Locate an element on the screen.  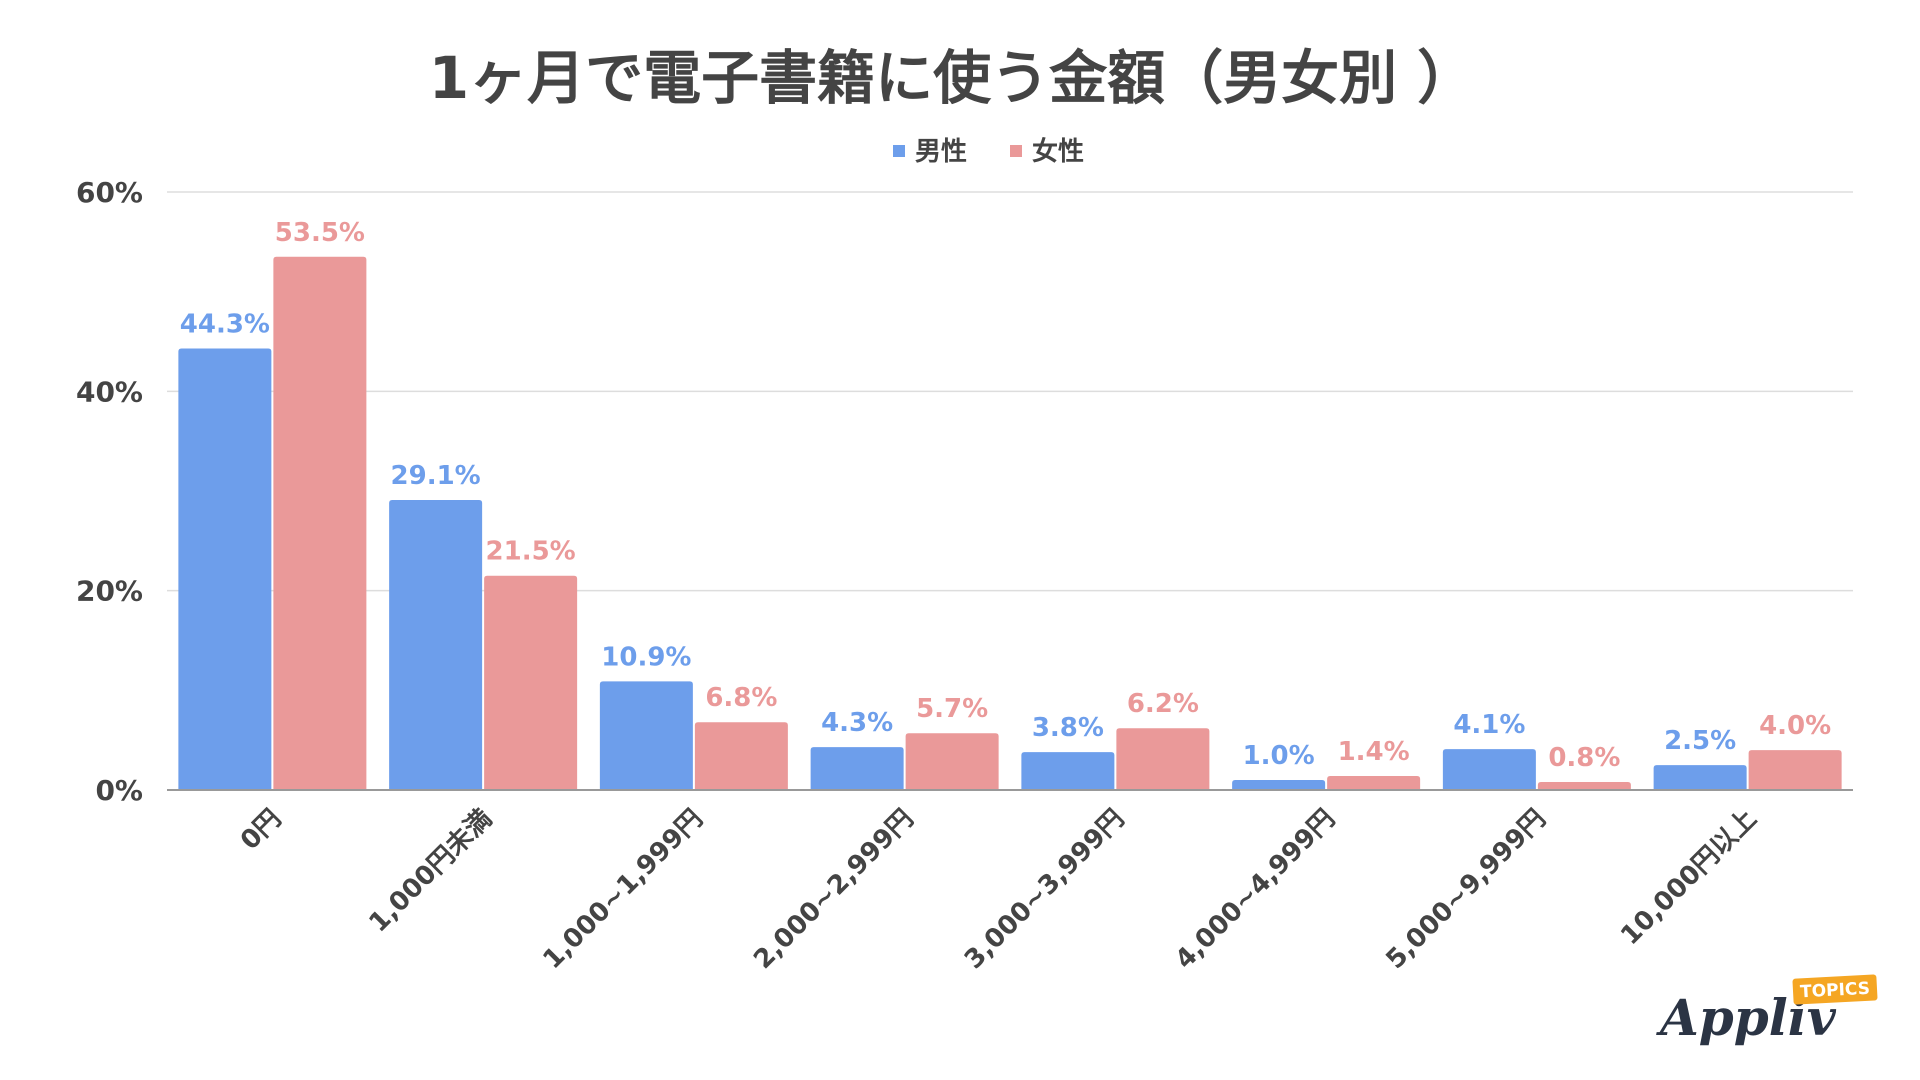
x-tick-label: 2,000~2,999円 is located at coordinates (833, 889).